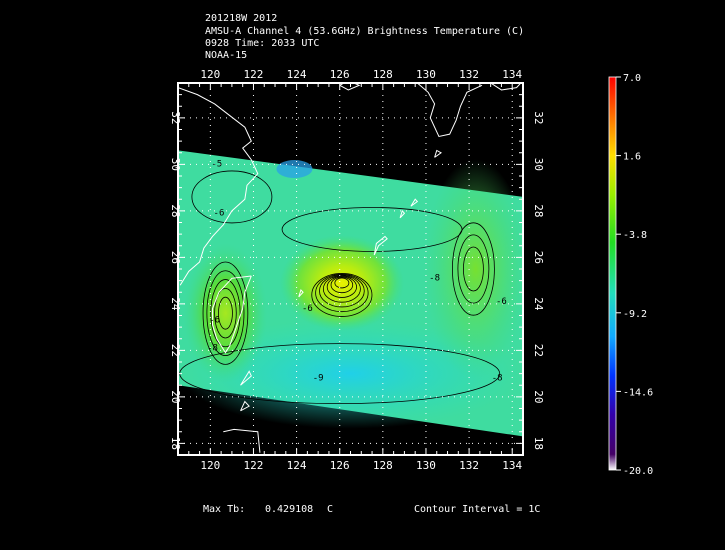  I want to click on lat-labels-left: 18 20 22 24 26 28 30 32, so click(175, 280).